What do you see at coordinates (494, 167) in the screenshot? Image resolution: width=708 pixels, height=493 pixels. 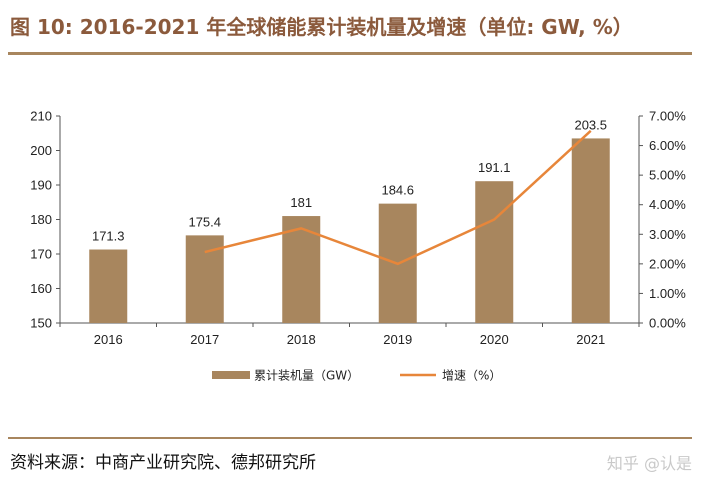 I see `bar-data-label: 191.1` at bounding box center [494, 167].